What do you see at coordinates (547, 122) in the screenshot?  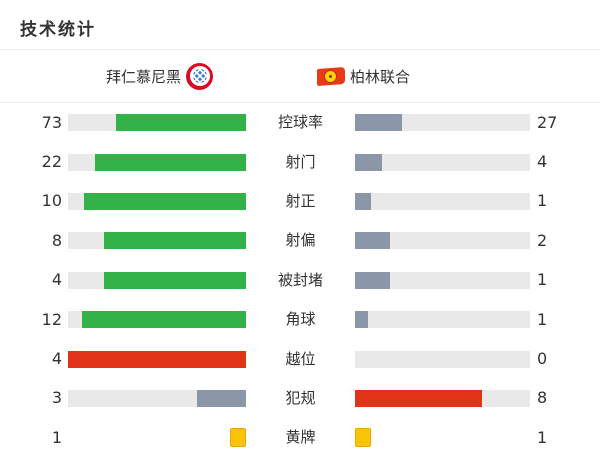 I see `away-value: 27` at bounding box center [547, 122].